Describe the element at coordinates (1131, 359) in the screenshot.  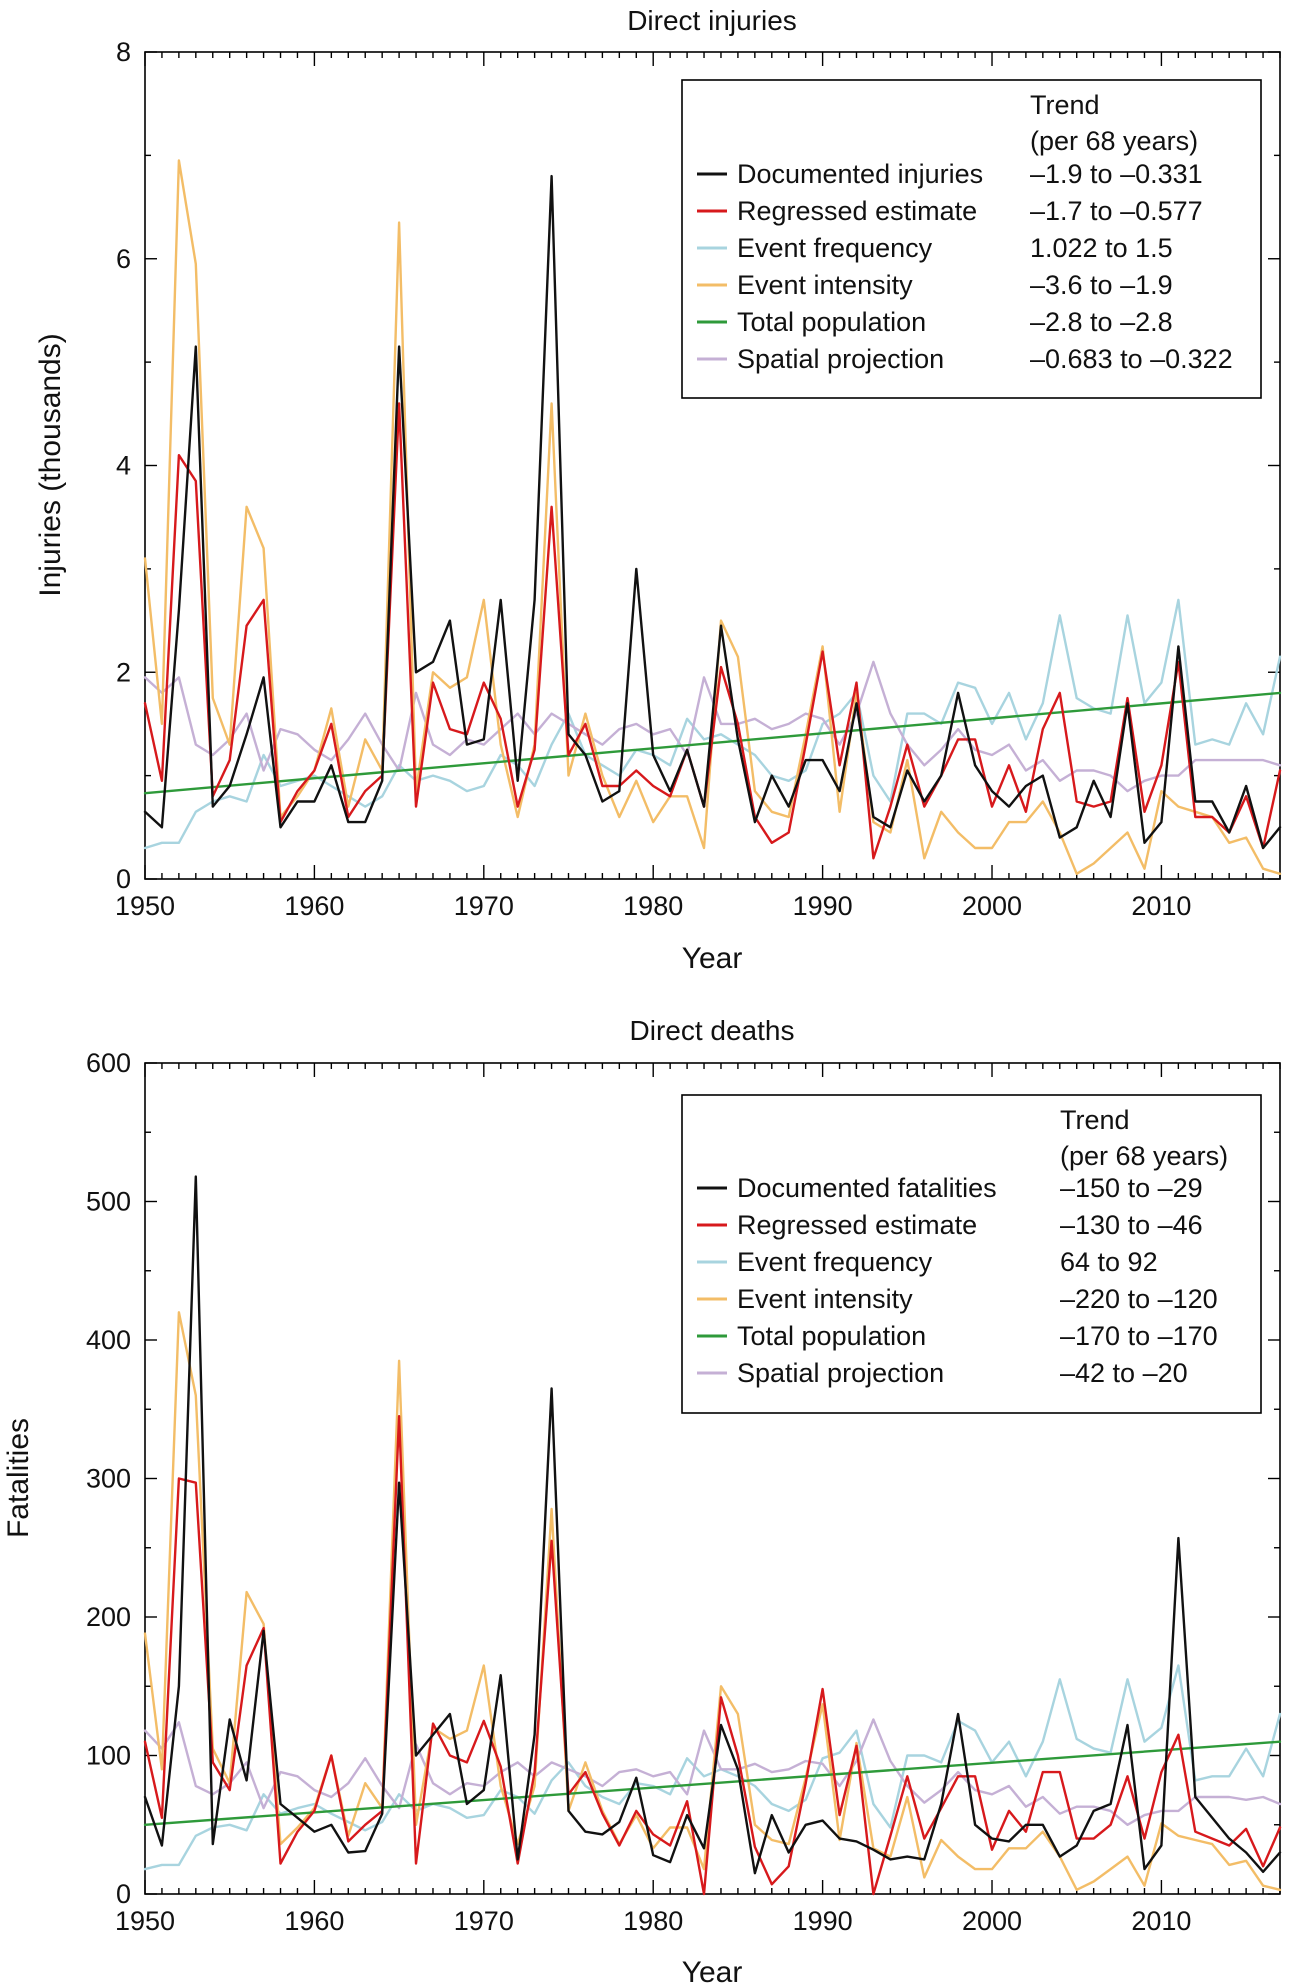
I see `legend-trend-spatial: –0.683 to –0.322` at that location.